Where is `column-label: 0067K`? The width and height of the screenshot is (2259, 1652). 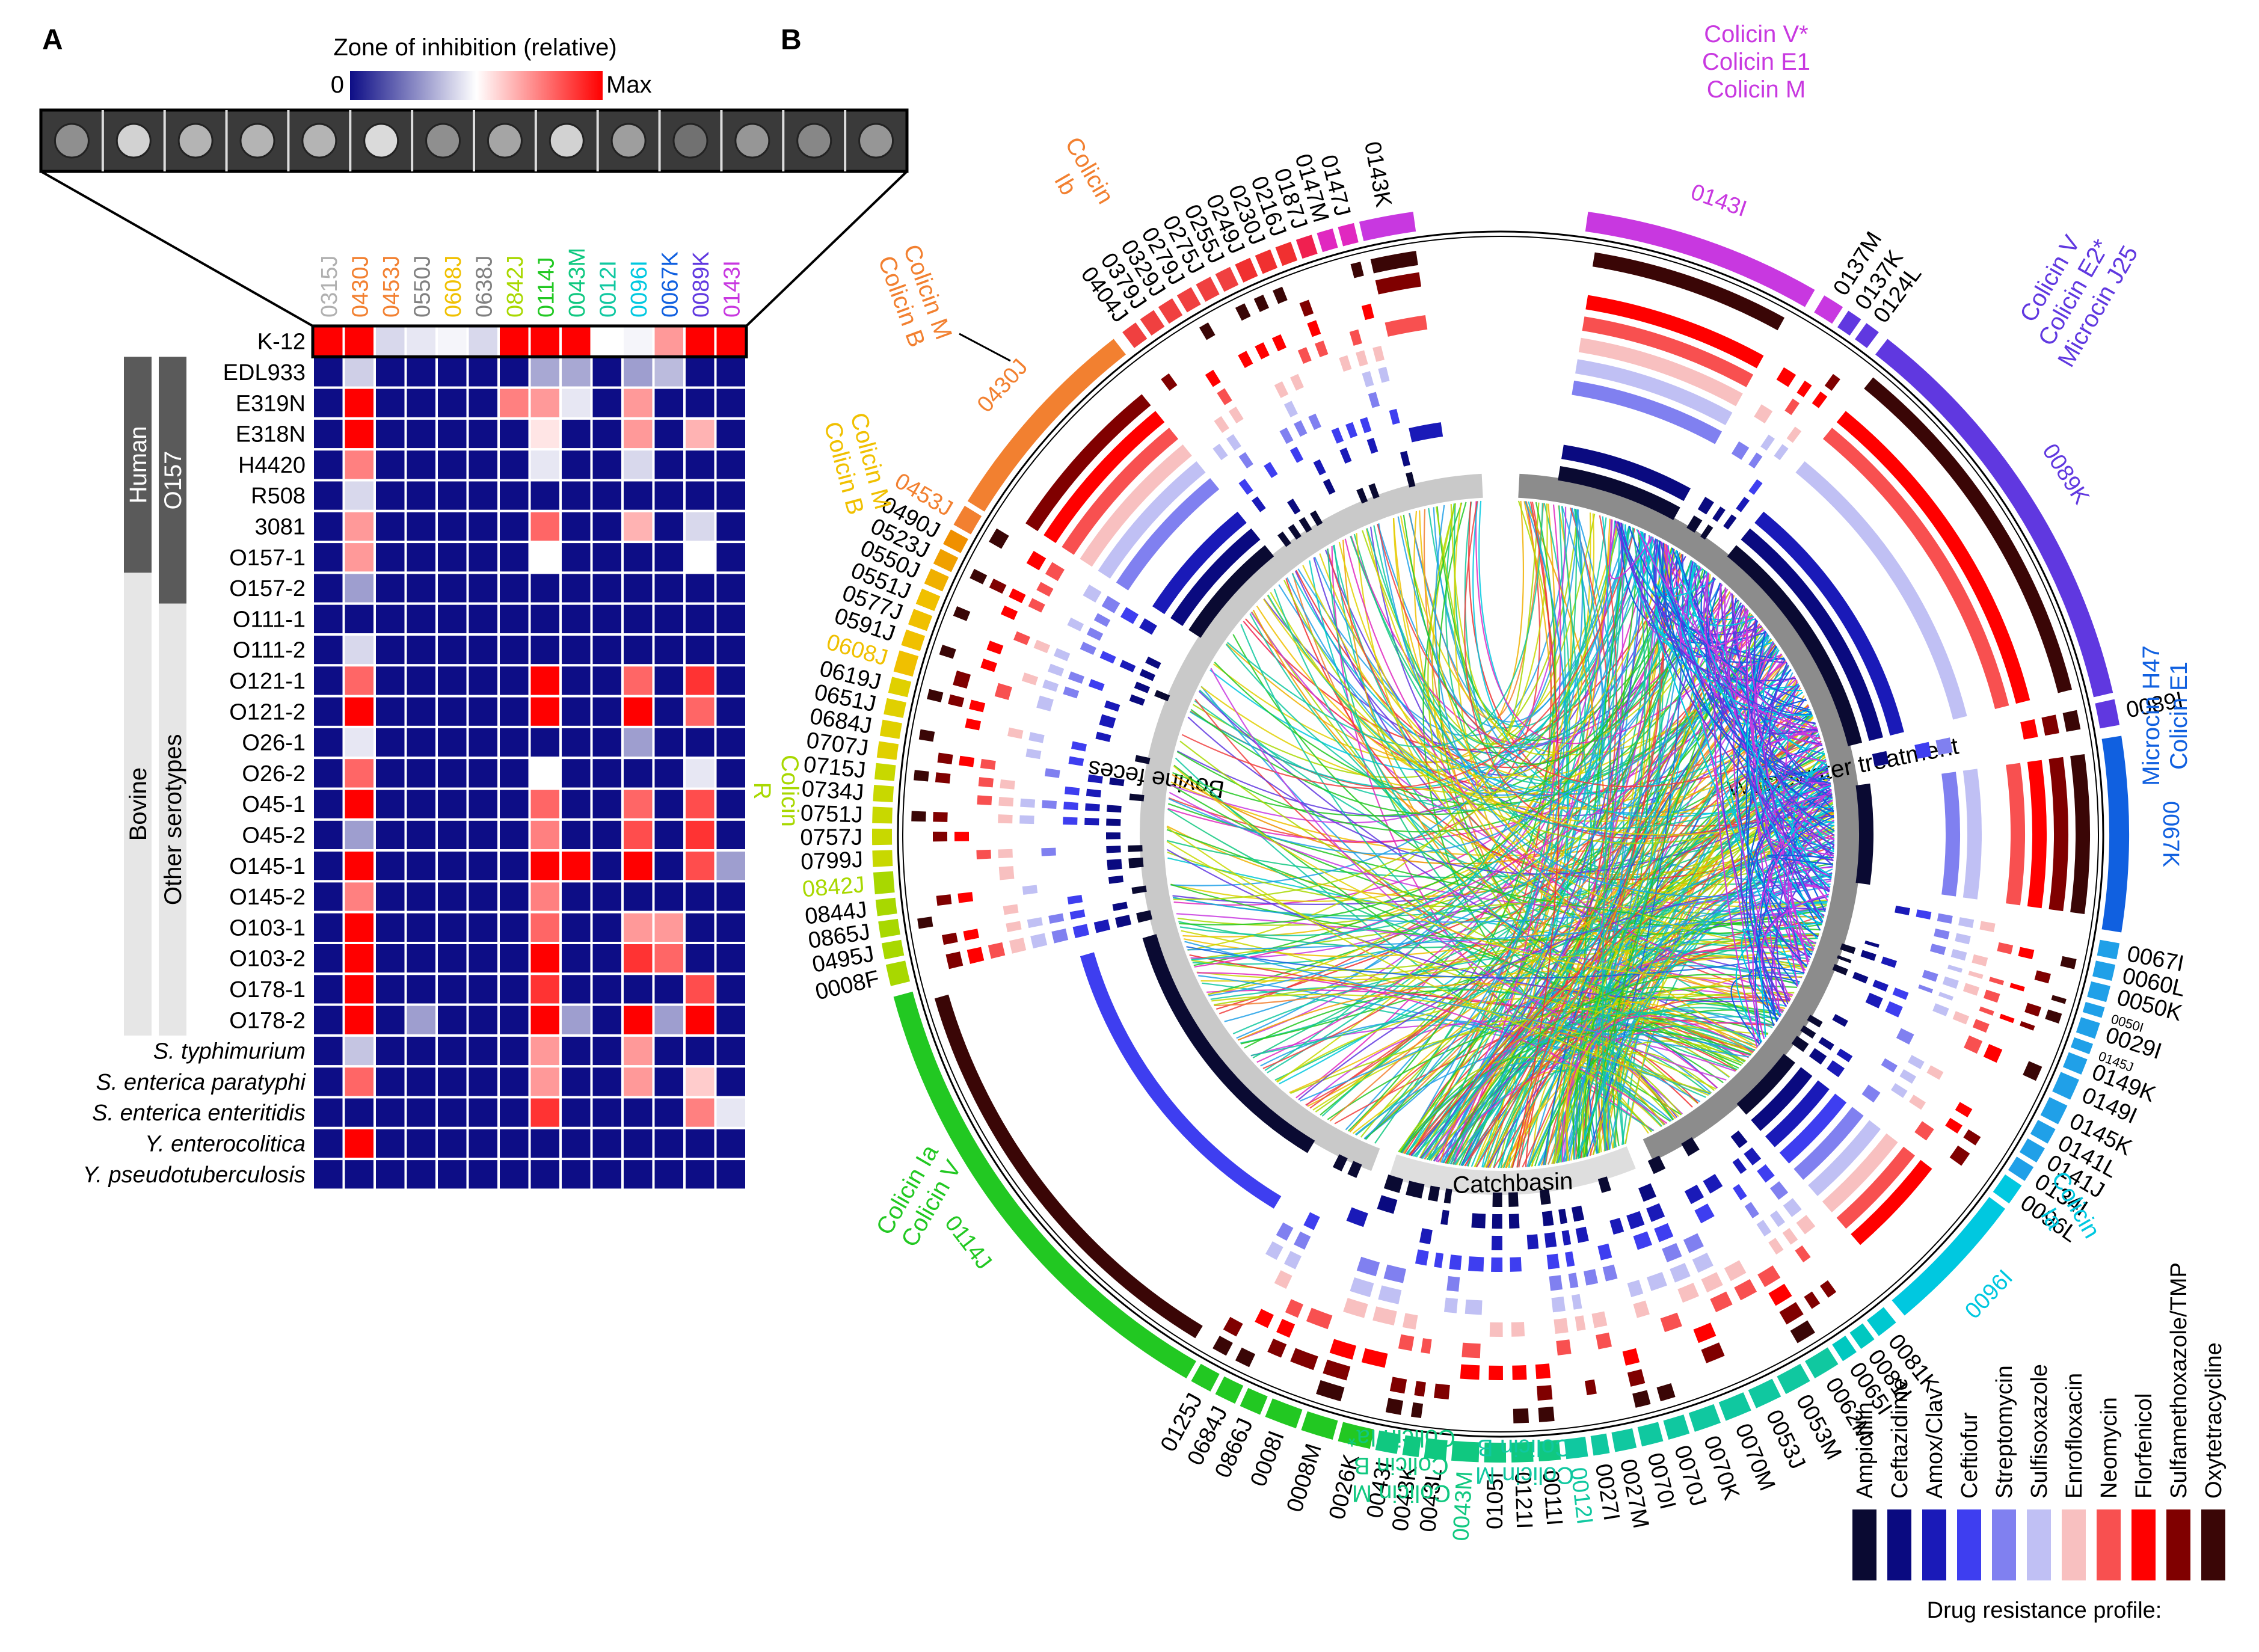 column-label: 0067K is located at coordinates (670, 284).